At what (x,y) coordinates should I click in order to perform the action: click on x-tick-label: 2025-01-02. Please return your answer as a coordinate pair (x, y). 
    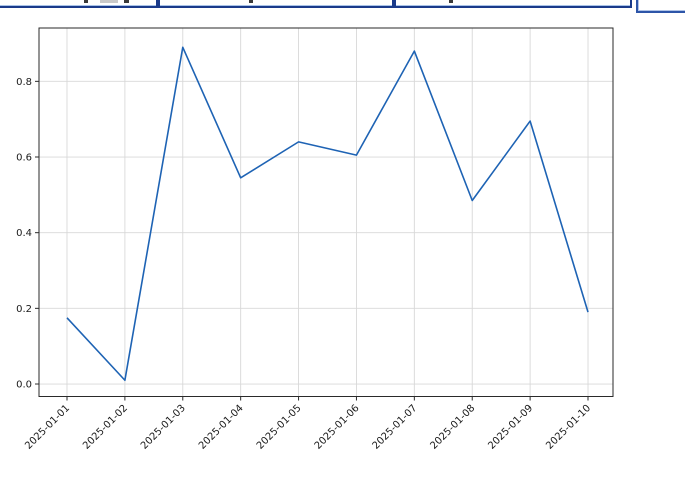
    Looking at the image, I should click on (105, 427).